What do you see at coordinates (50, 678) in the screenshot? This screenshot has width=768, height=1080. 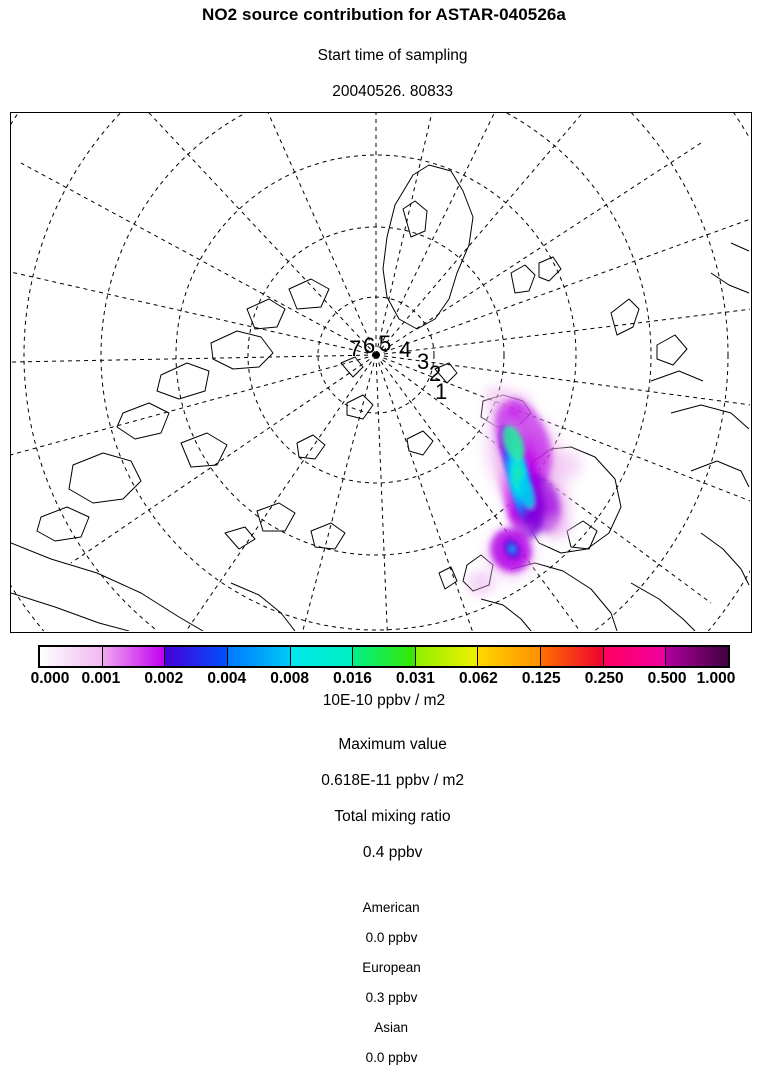 I see `colorbar-tick-0: 0.000` at bounding box center [50, 678].